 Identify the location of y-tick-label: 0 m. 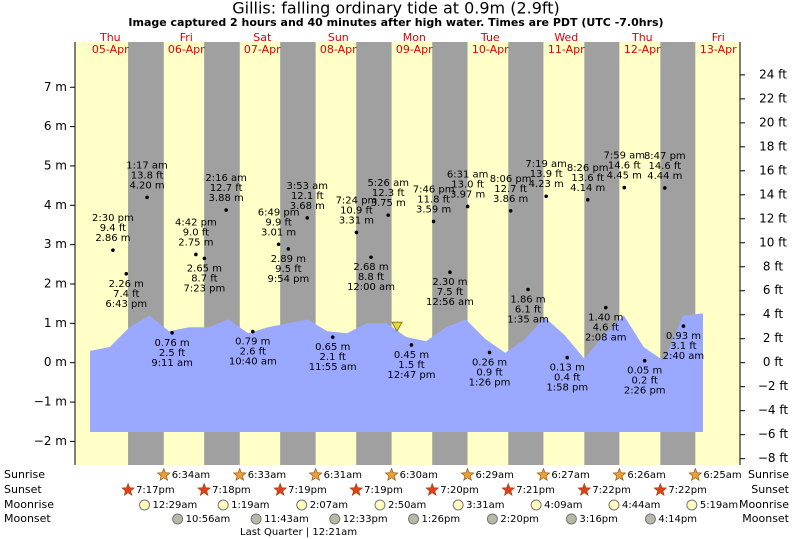
(55, 362).